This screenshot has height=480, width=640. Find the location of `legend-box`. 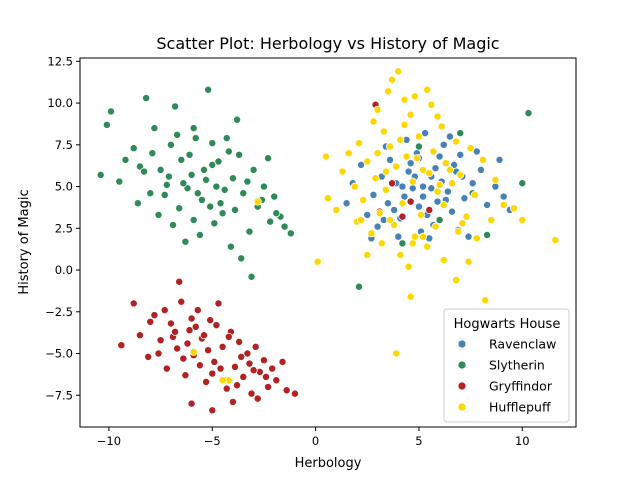

legend-box is located at coordinates (506, 365).